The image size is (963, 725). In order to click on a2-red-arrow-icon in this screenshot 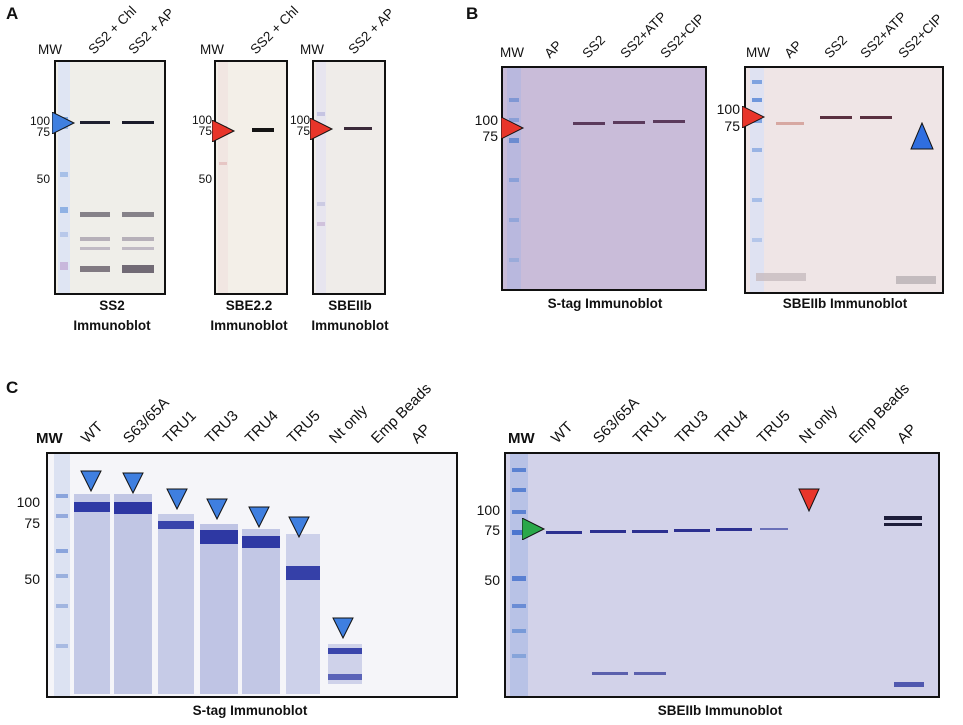, I will do `click(224, 131)`.